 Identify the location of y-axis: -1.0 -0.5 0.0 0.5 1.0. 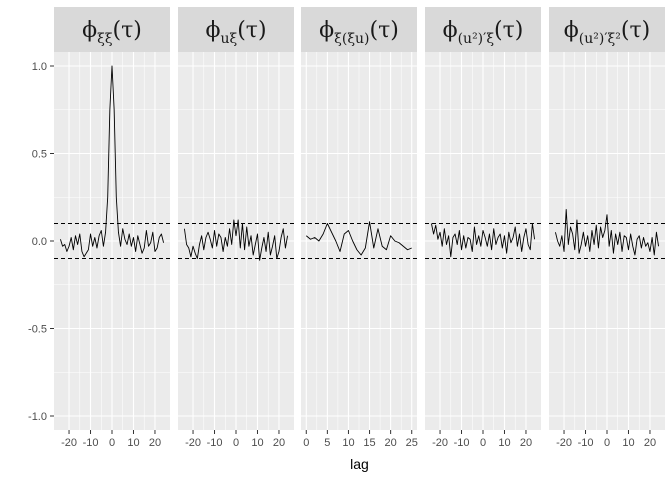
(41, 242).